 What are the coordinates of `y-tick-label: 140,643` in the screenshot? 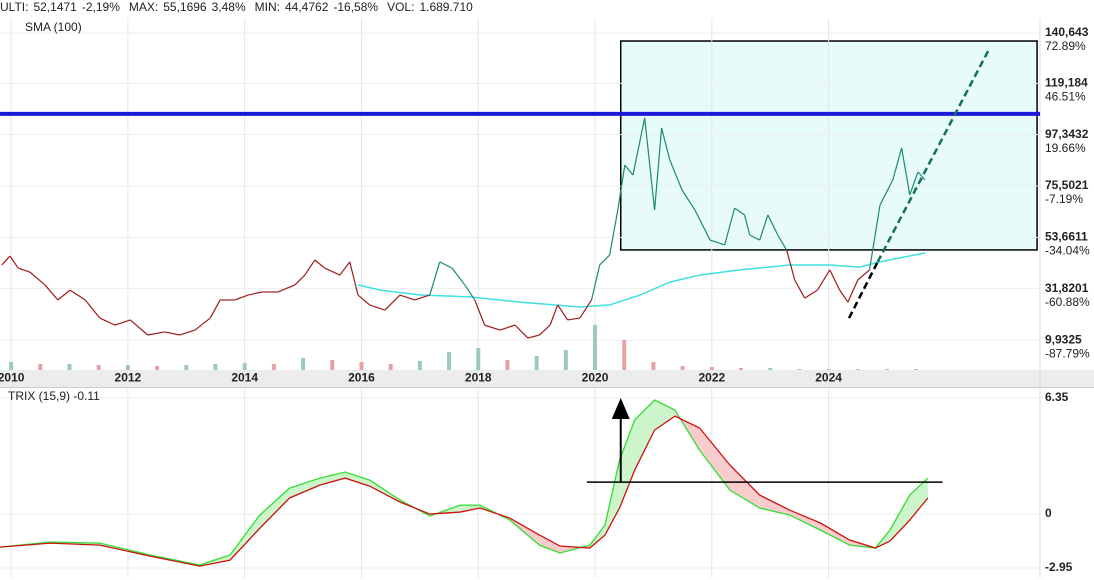 It's located at (1067, 32).